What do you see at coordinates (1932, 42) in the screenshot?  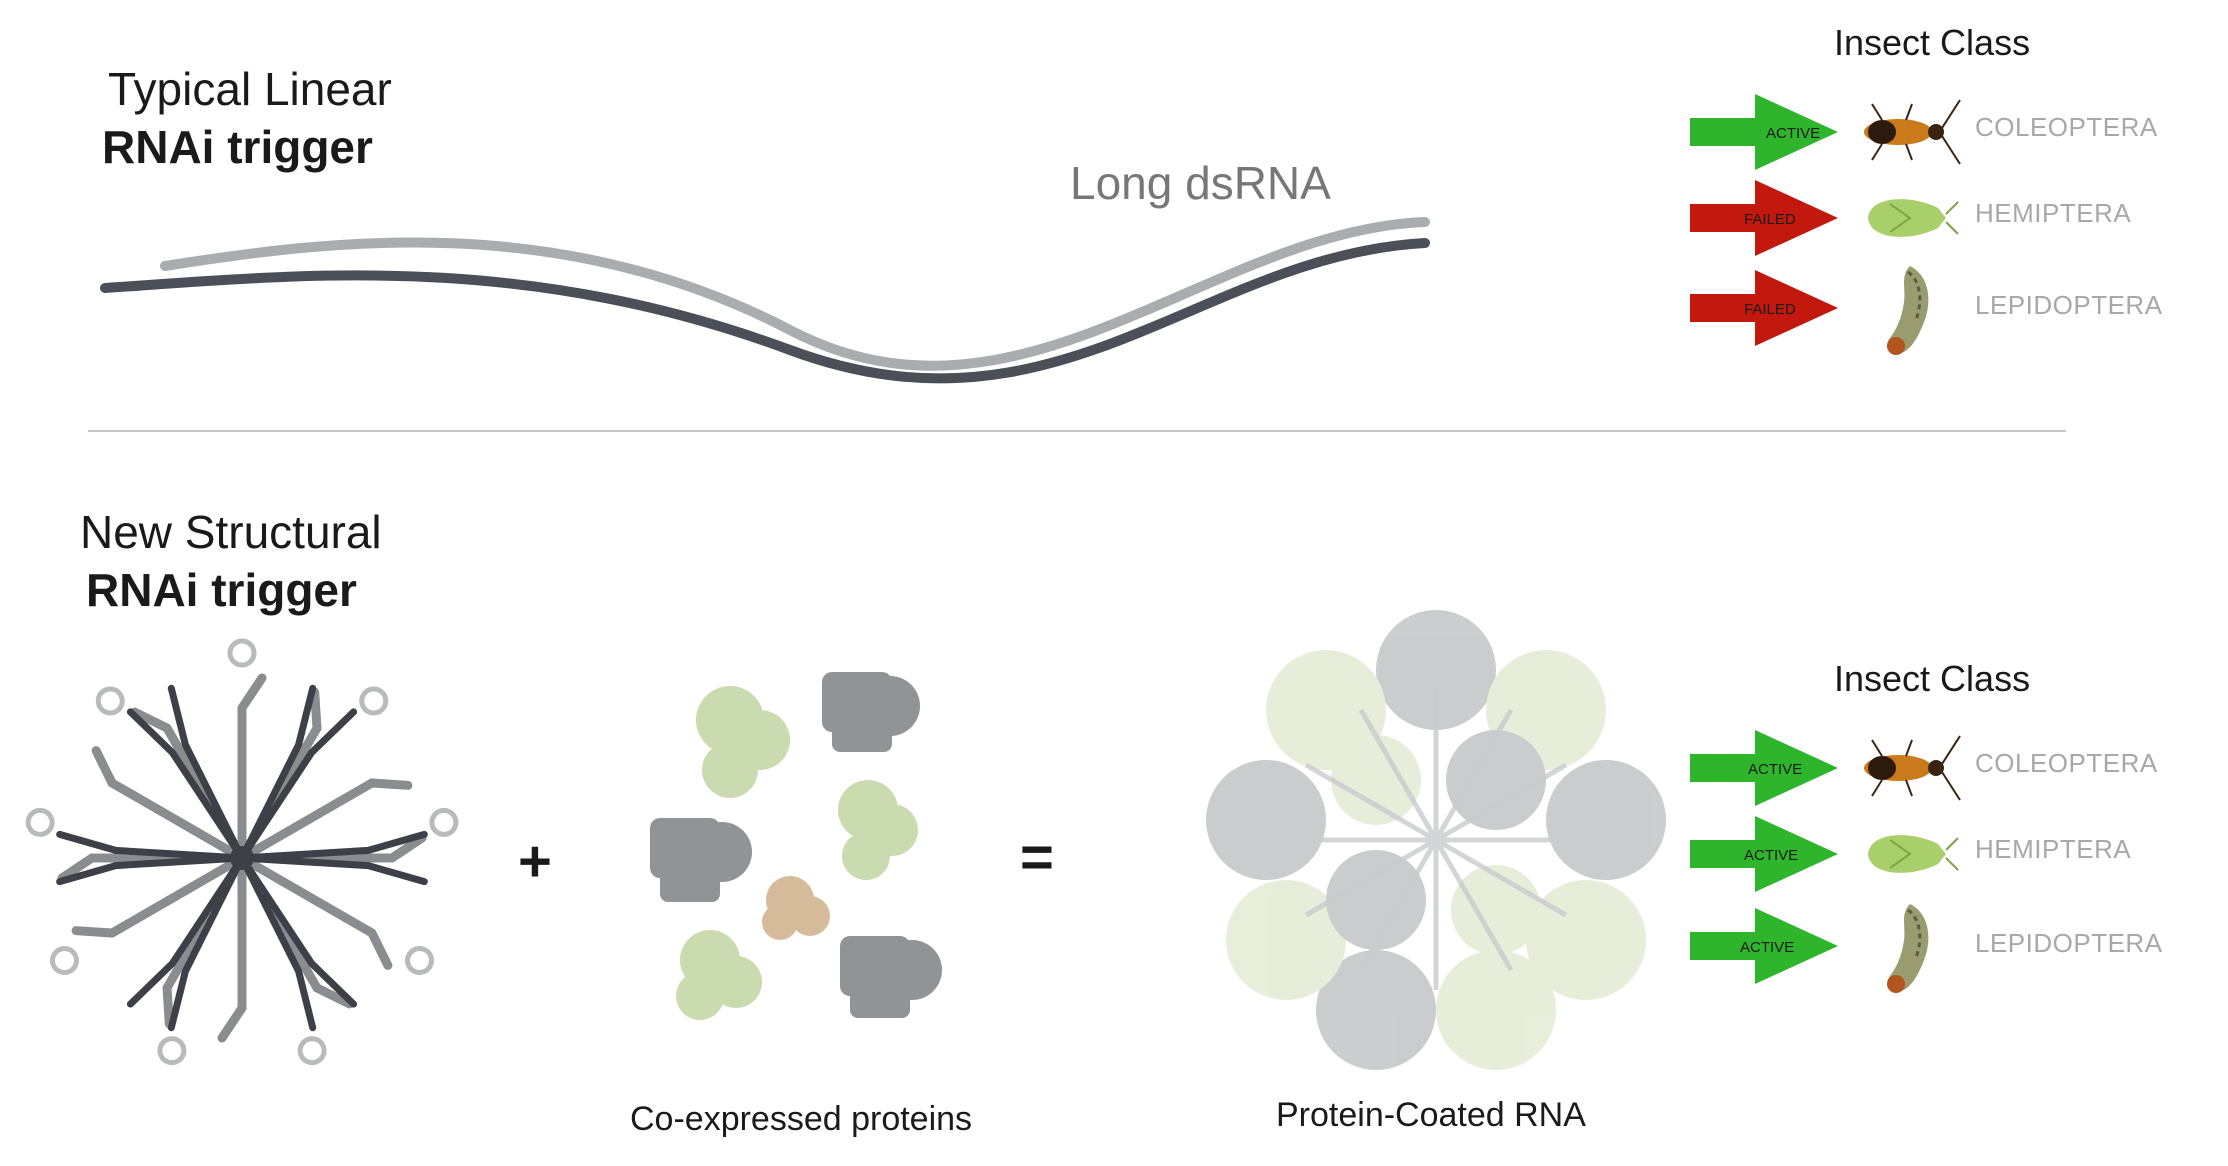 I see `top-insect-class-header: Insect Class` at bounding box center [1932, 42].